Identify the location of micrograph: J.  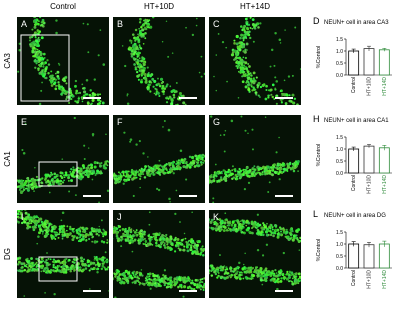
(159, 254).